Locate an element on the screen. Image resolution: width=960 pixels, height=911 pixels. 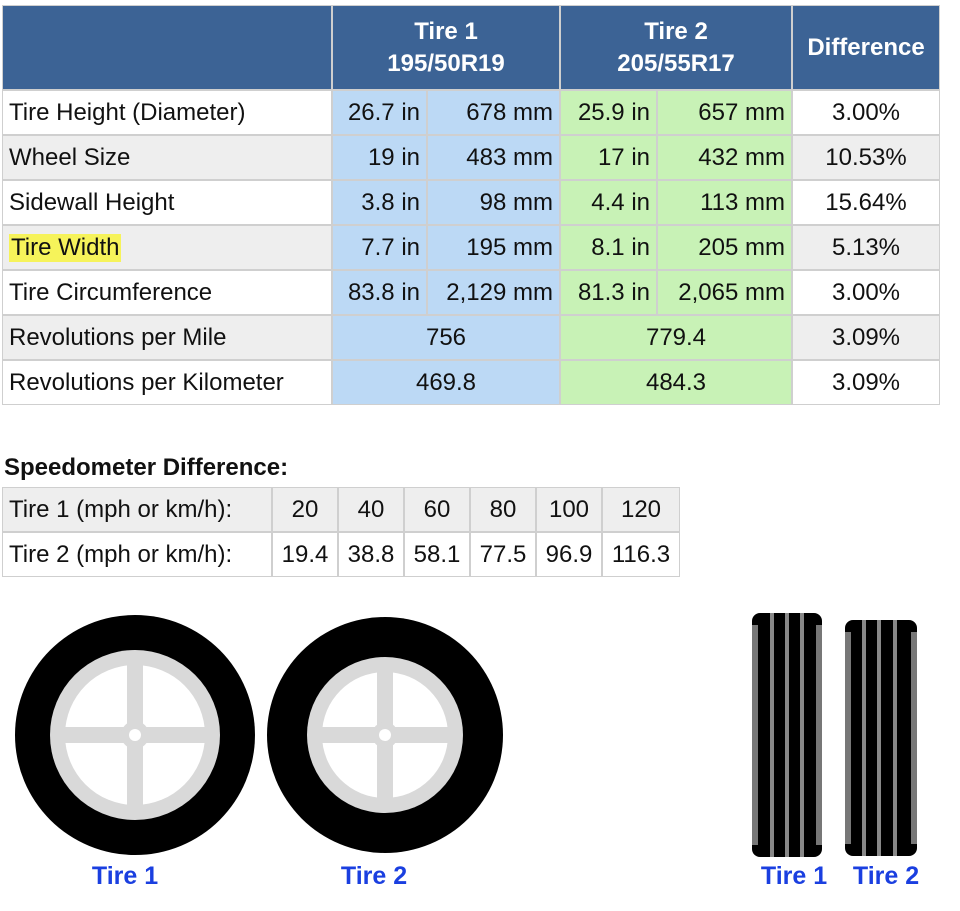
value-cell: 25.9 in is located at coordinates (608, 112).